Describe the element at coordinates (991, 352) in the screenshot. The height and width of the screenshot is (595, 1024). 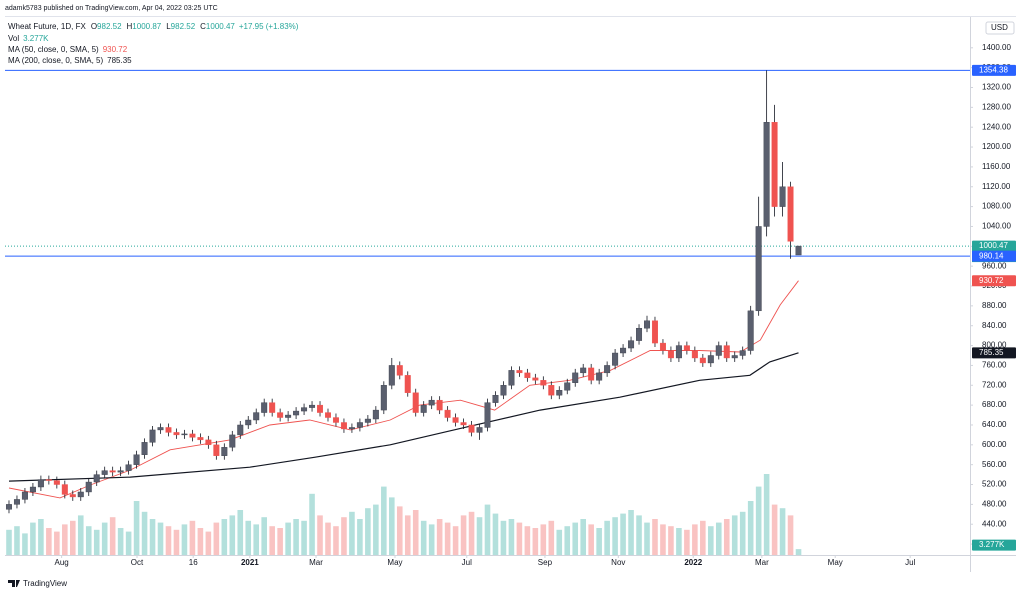
I see `ma-badge: 785.35` at that location.